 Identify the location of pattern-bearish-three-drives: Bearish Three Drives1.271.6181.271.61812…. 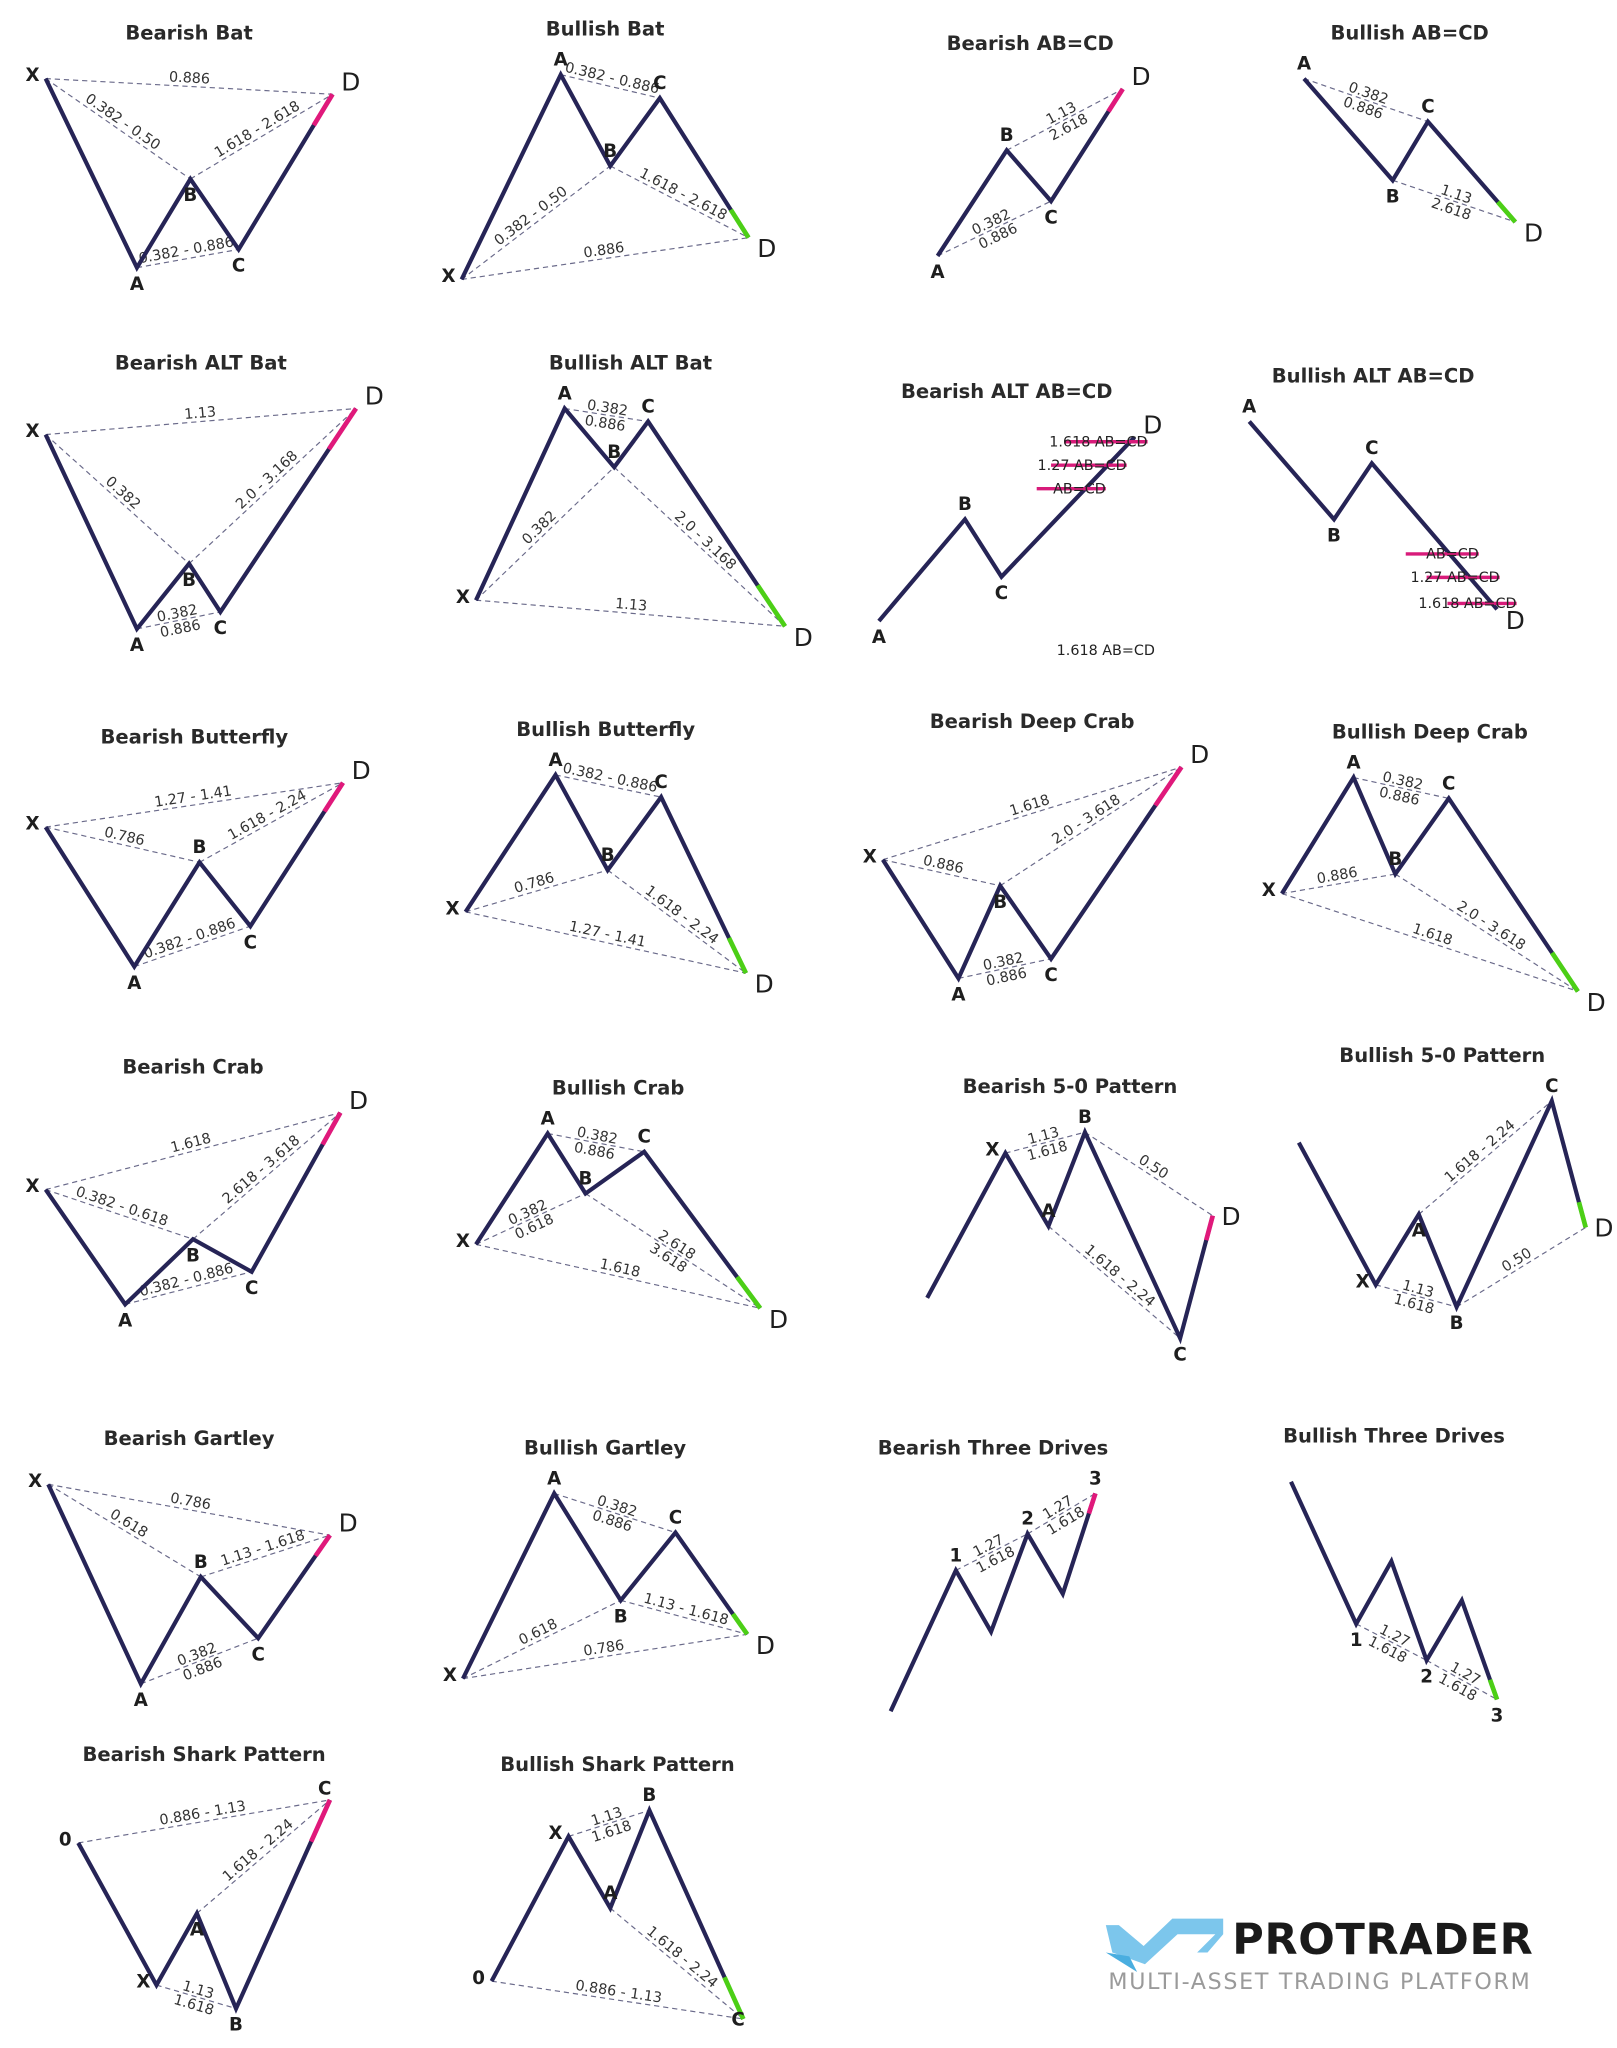
(993, 1574).